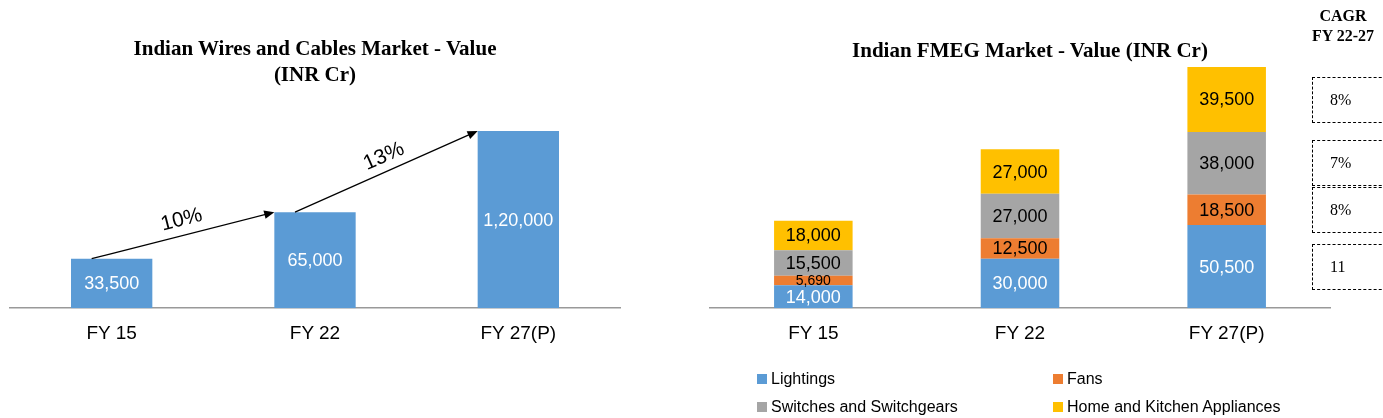 The image size is (1383, 418). Describe the element at coordinates (813, 296) in the screenshot. I see `data-label: 14,000` at that location.